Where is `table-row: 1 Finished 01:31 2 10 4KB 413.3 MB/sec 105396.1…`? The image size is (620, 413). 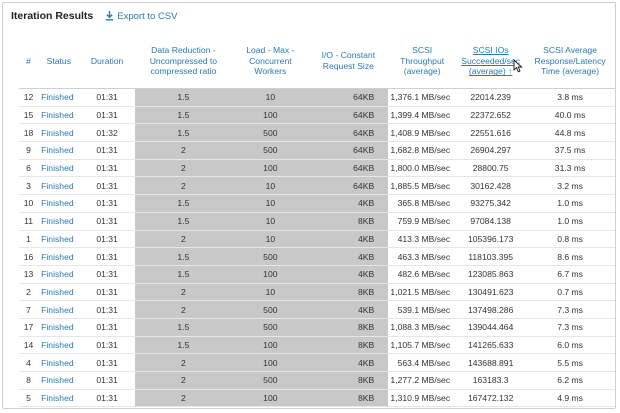 table-row: 1 Finished 01:31 2 10 4KB 413.3 MB/sec 105396.1… is located at coordinates (317, 239).